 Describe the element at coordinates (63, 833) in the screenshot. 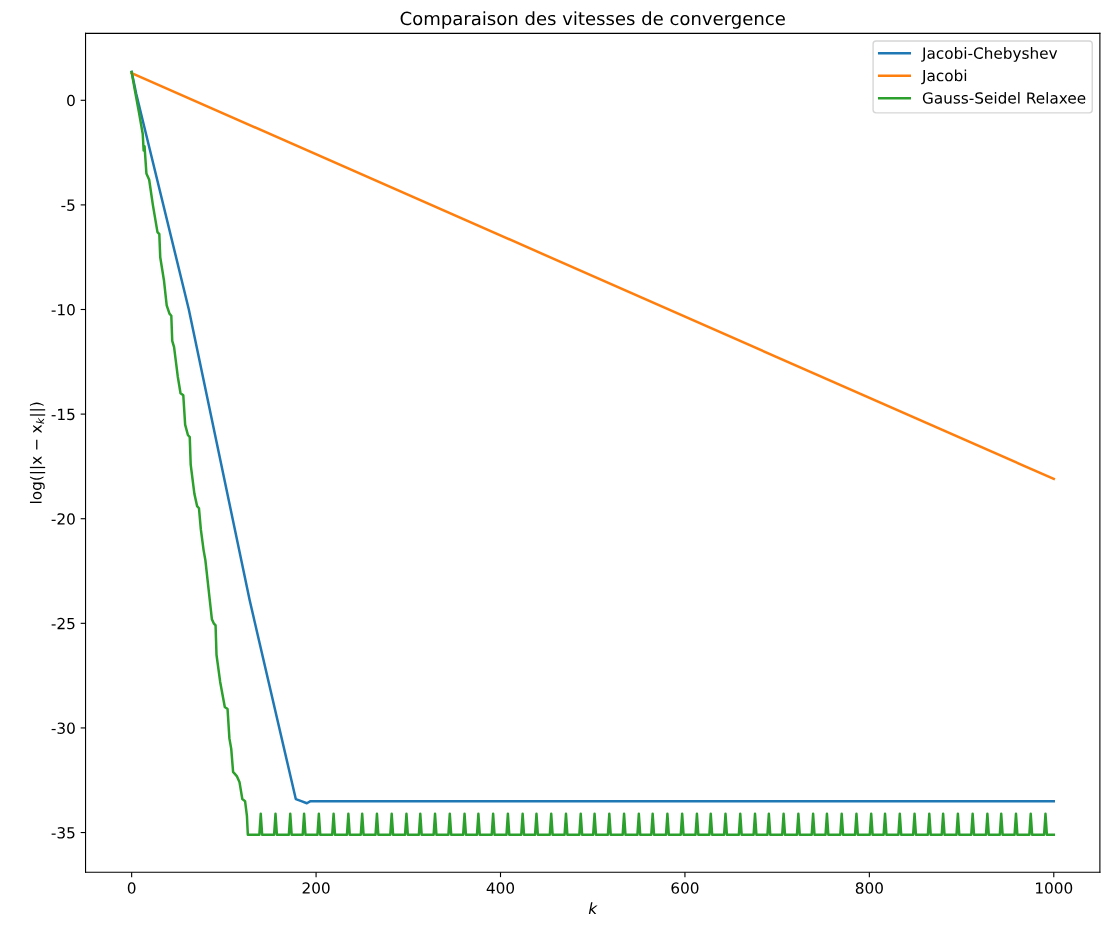

I see `y-tick-label: -35` at that location.